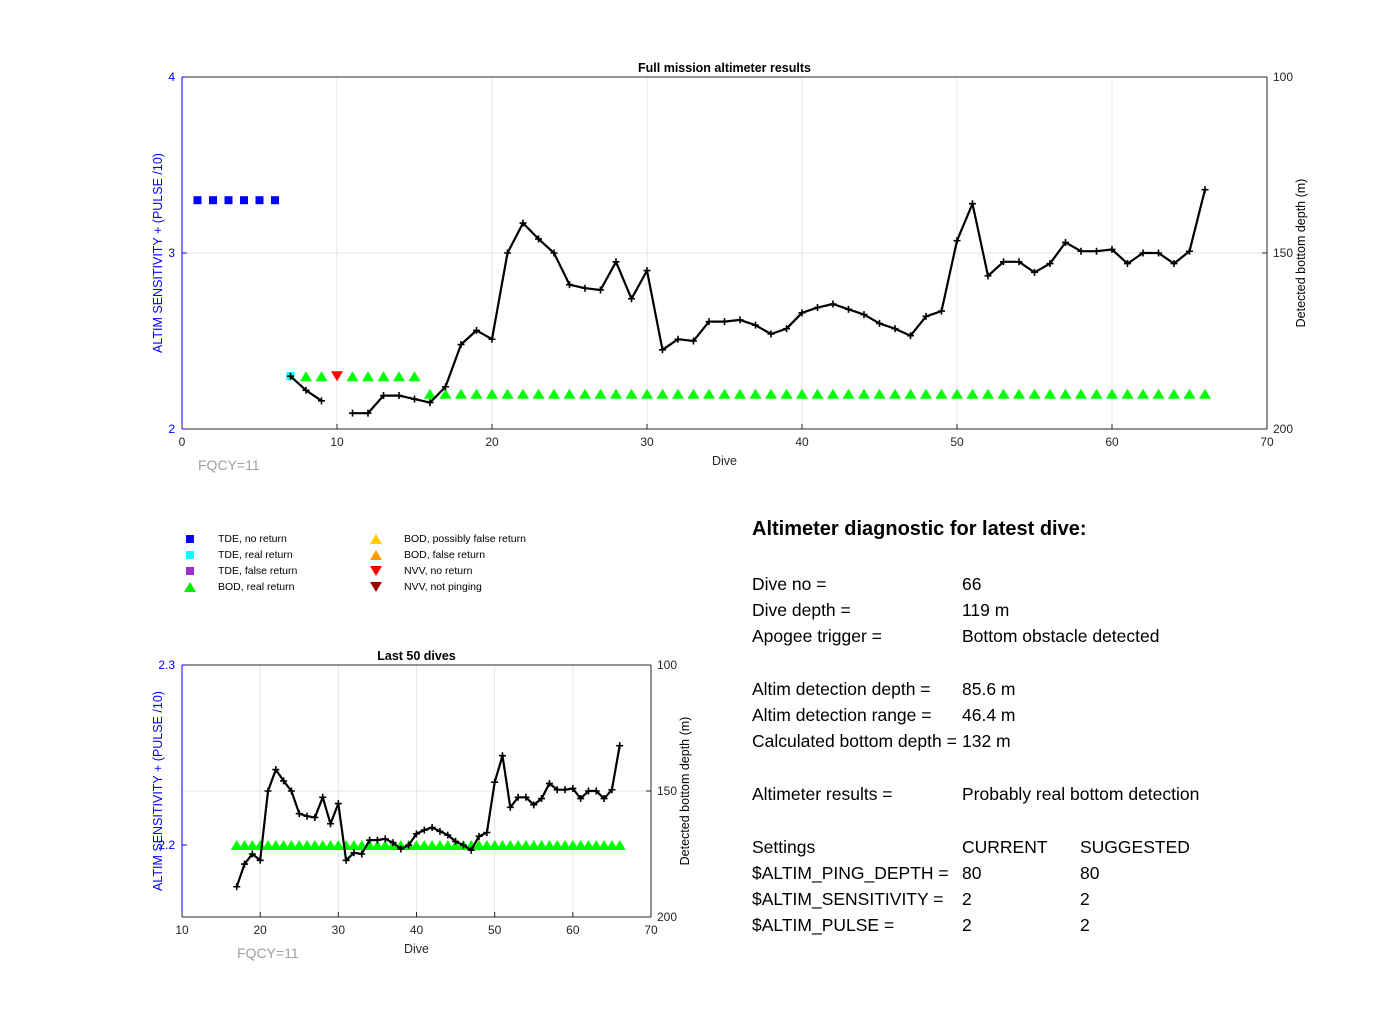  Describe the element at coordinates (166, 665) in the screenshot. I see `y-left-tick-label: 2.3` at that location.